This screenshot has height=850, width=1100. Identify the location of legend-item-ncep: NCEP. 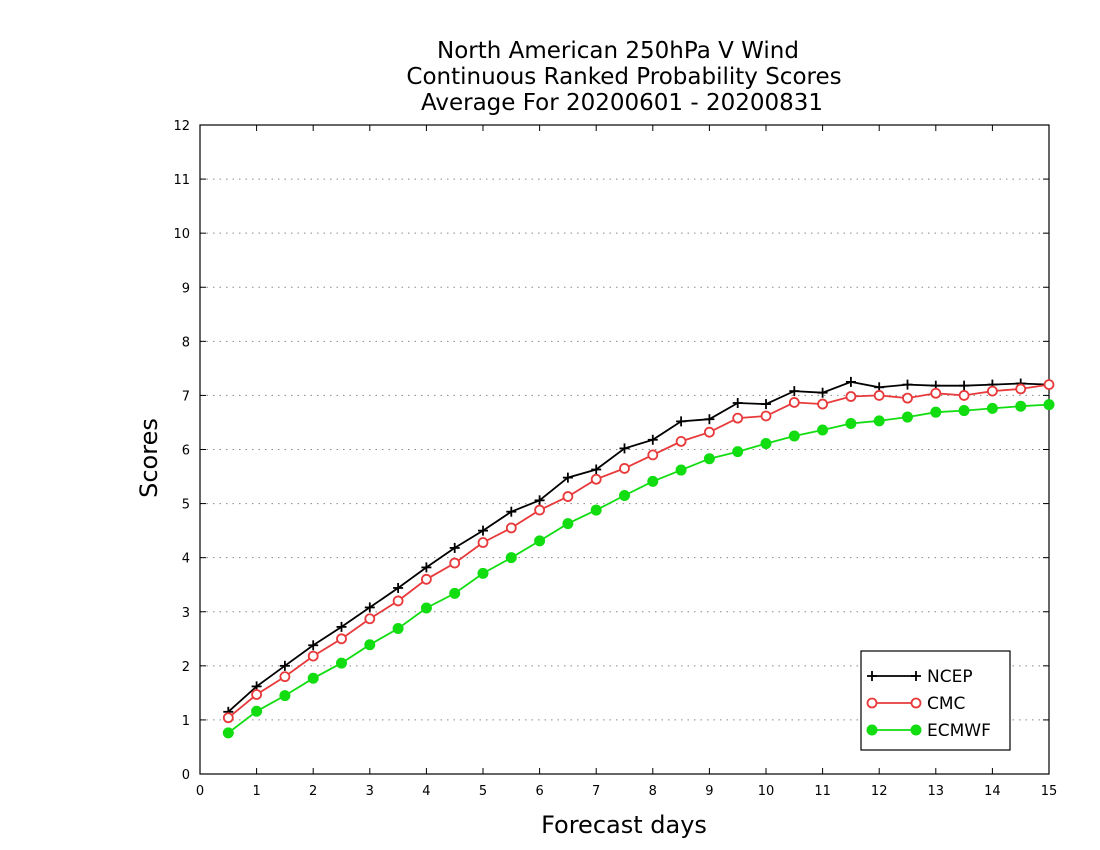
(920, 677).